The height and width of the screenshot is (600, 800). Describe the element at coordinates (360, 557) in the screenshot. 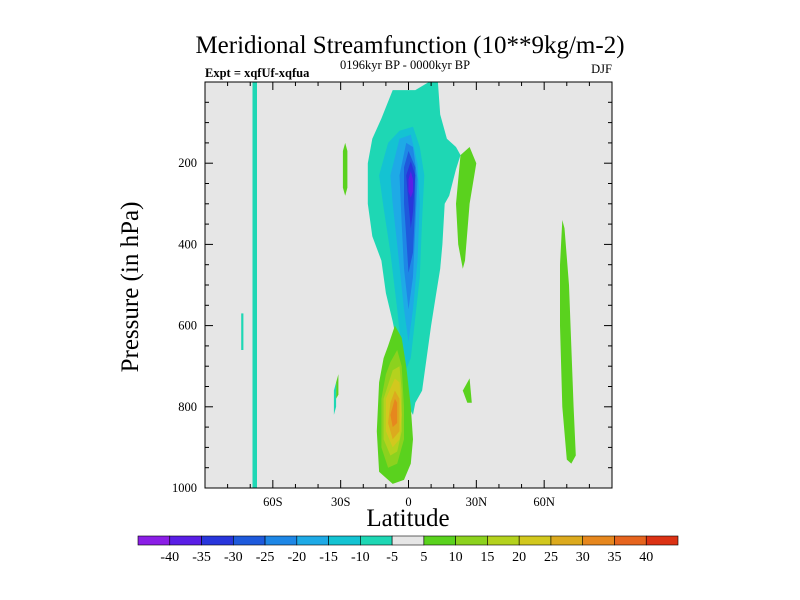

I see `colorbar-label: -10` at that location.